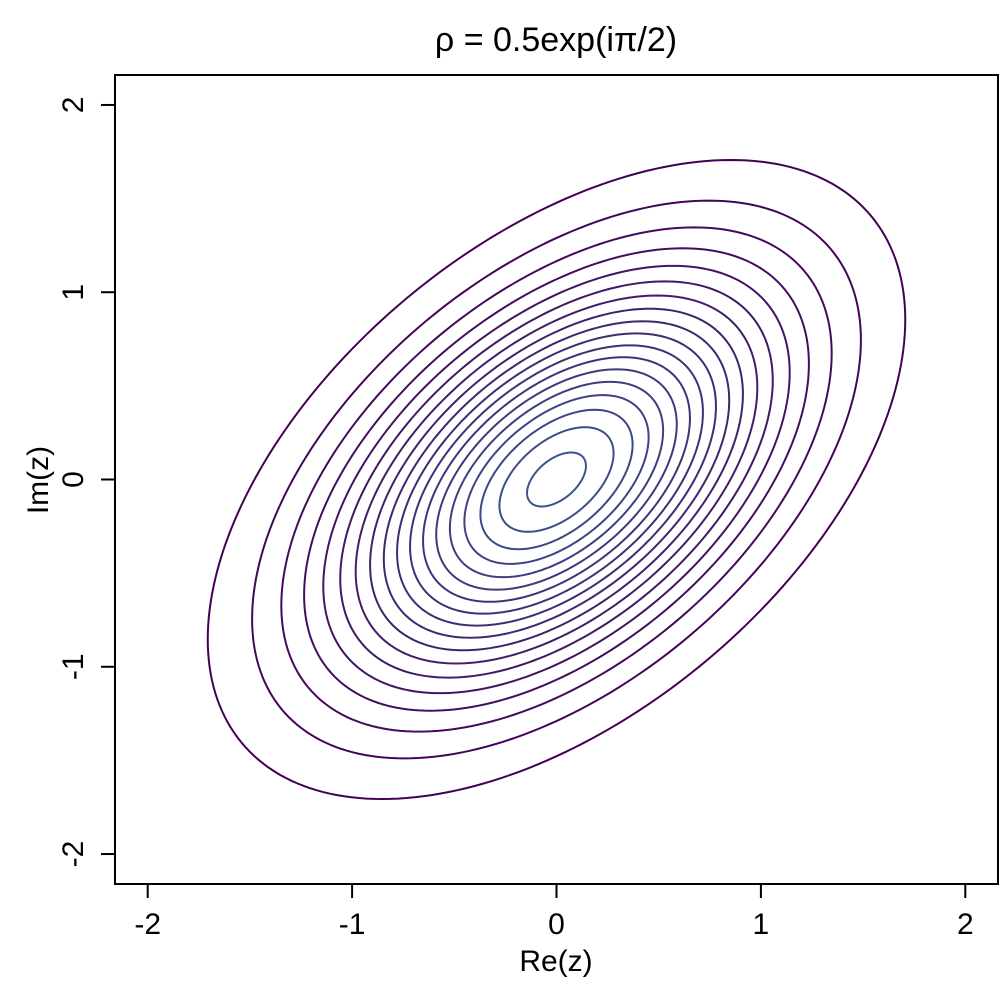  Describe the element at coordinates (352, 924) in the screenshot. I see `x-tick-label: -1` at that location.